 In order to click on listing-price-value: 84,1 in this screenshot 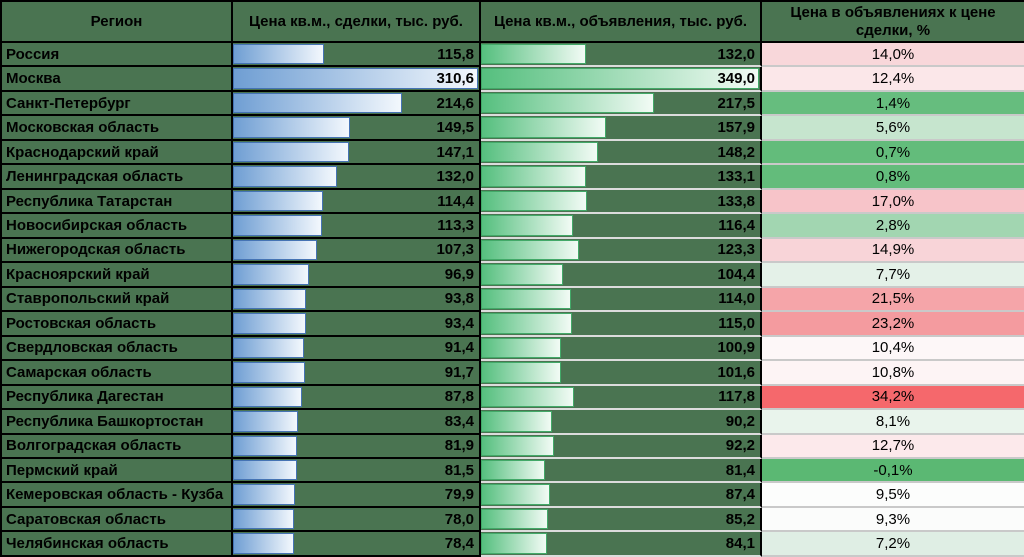, I will do `click(740, 544)`.